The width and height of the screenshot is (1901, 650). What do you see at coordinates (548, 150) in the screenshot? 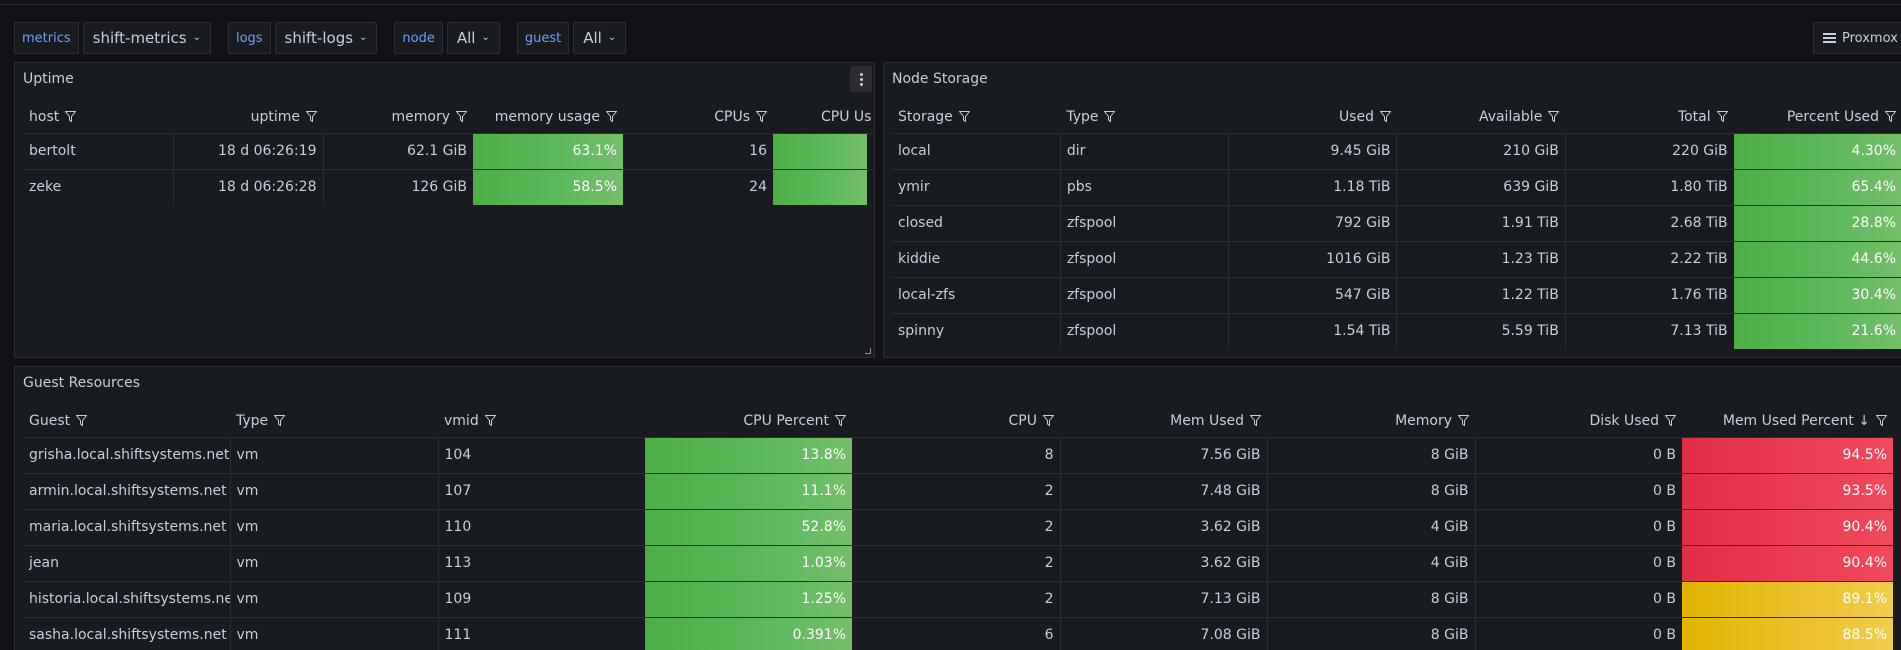
I see `memory-usage-cell: 63.1%` at bounding box center [548, 150].